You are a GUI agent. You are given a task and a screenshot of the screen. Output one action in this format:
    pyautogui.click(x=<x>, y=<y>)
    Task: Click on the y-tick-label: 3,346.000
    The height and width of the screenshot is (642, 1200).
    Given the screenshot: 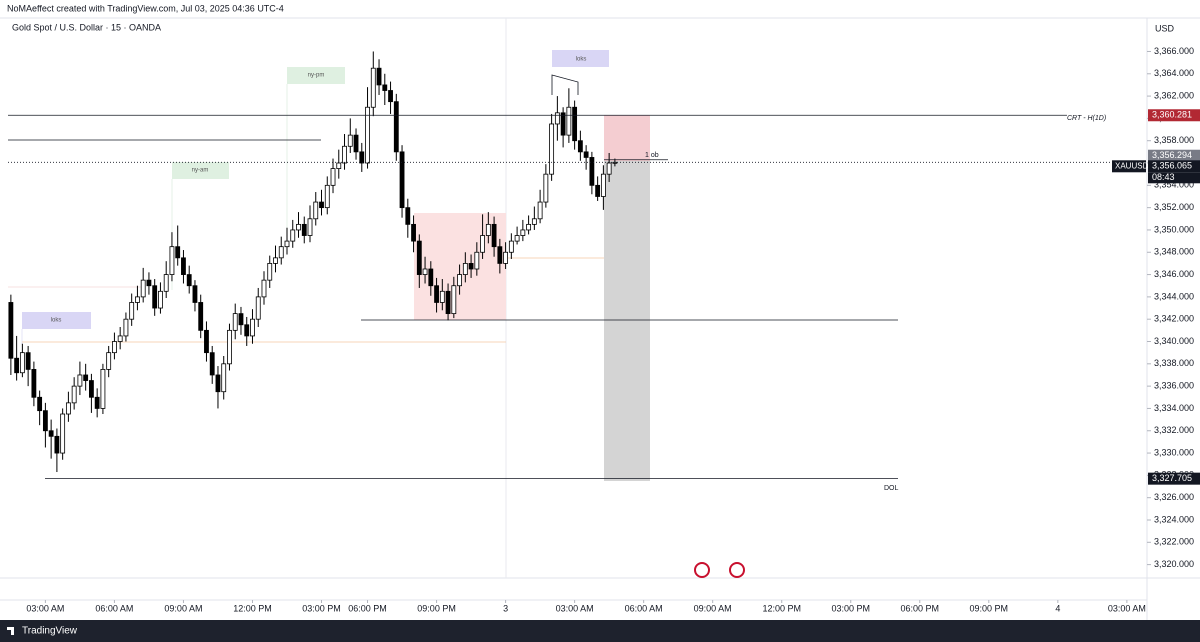 What is the action you would take?
    pyautogui.click(x=1174, y=274)
    